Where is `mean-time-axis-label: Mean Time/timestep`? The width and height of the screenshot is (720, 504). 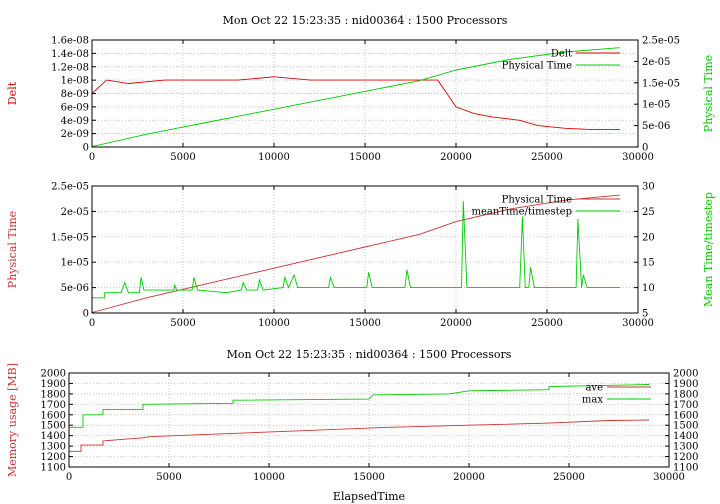 mean-time-axis-label: Mean Time/timestep is located at coordinates (708, 249).